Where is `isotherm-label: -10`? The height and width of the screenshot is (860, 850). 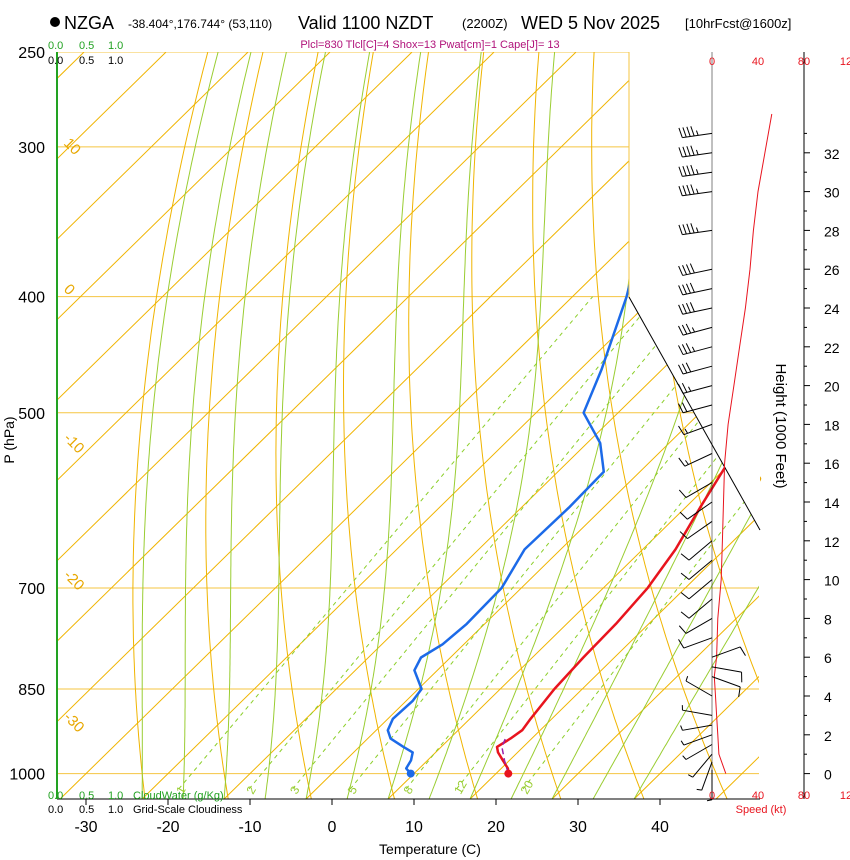 isotherm-label: -10 is located at coordinates (73, 443).